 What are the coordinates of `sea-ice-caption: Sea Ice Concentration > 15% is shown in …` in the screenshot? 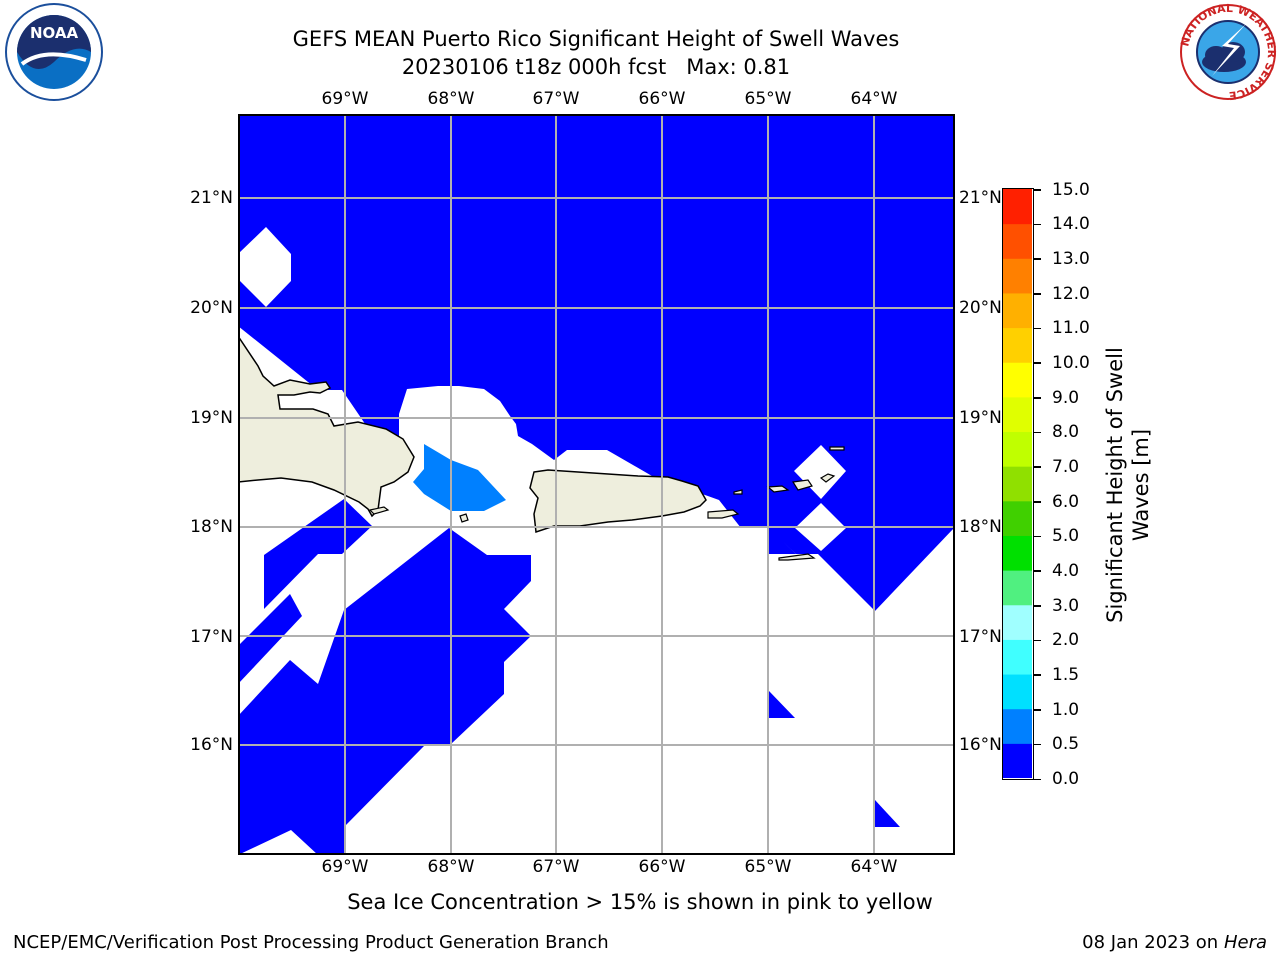 It's located at (640, 902).